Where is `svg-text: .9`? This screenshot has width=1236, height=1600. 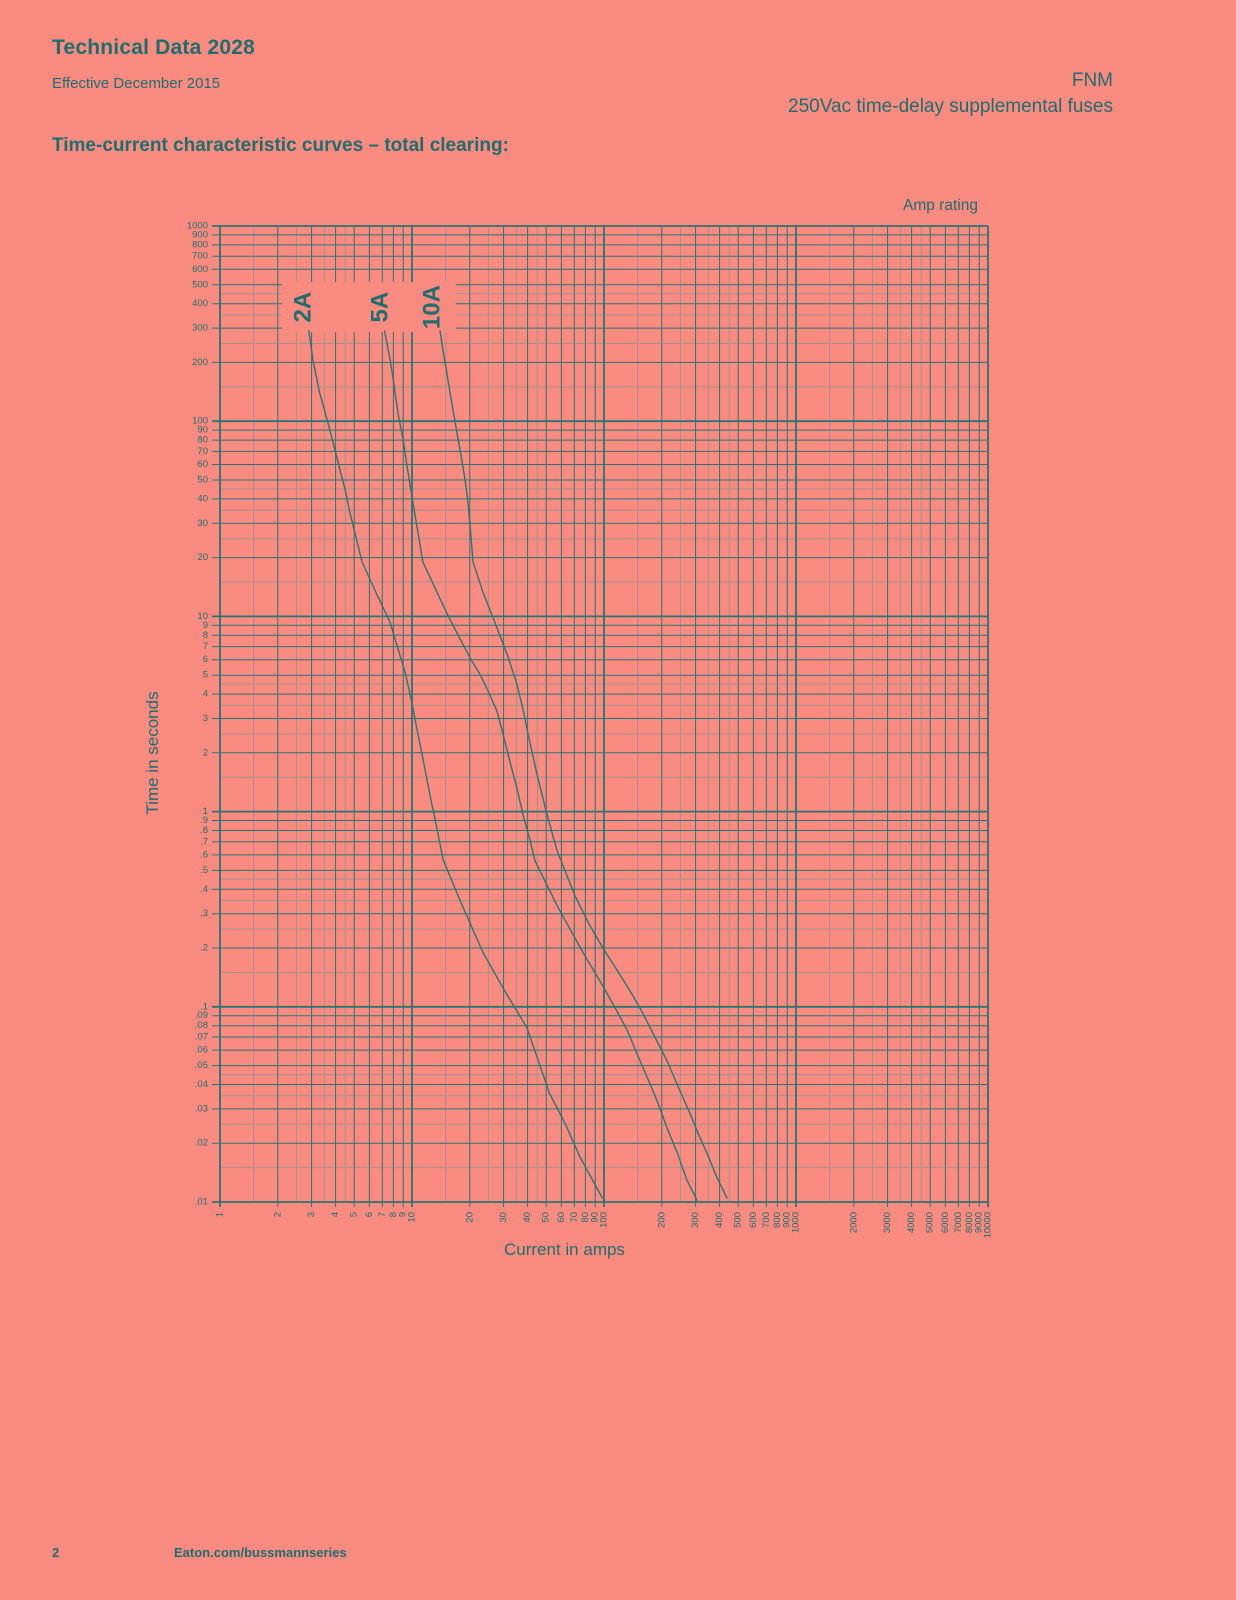
svg-text: .9 is located at coordinates (204, 820).